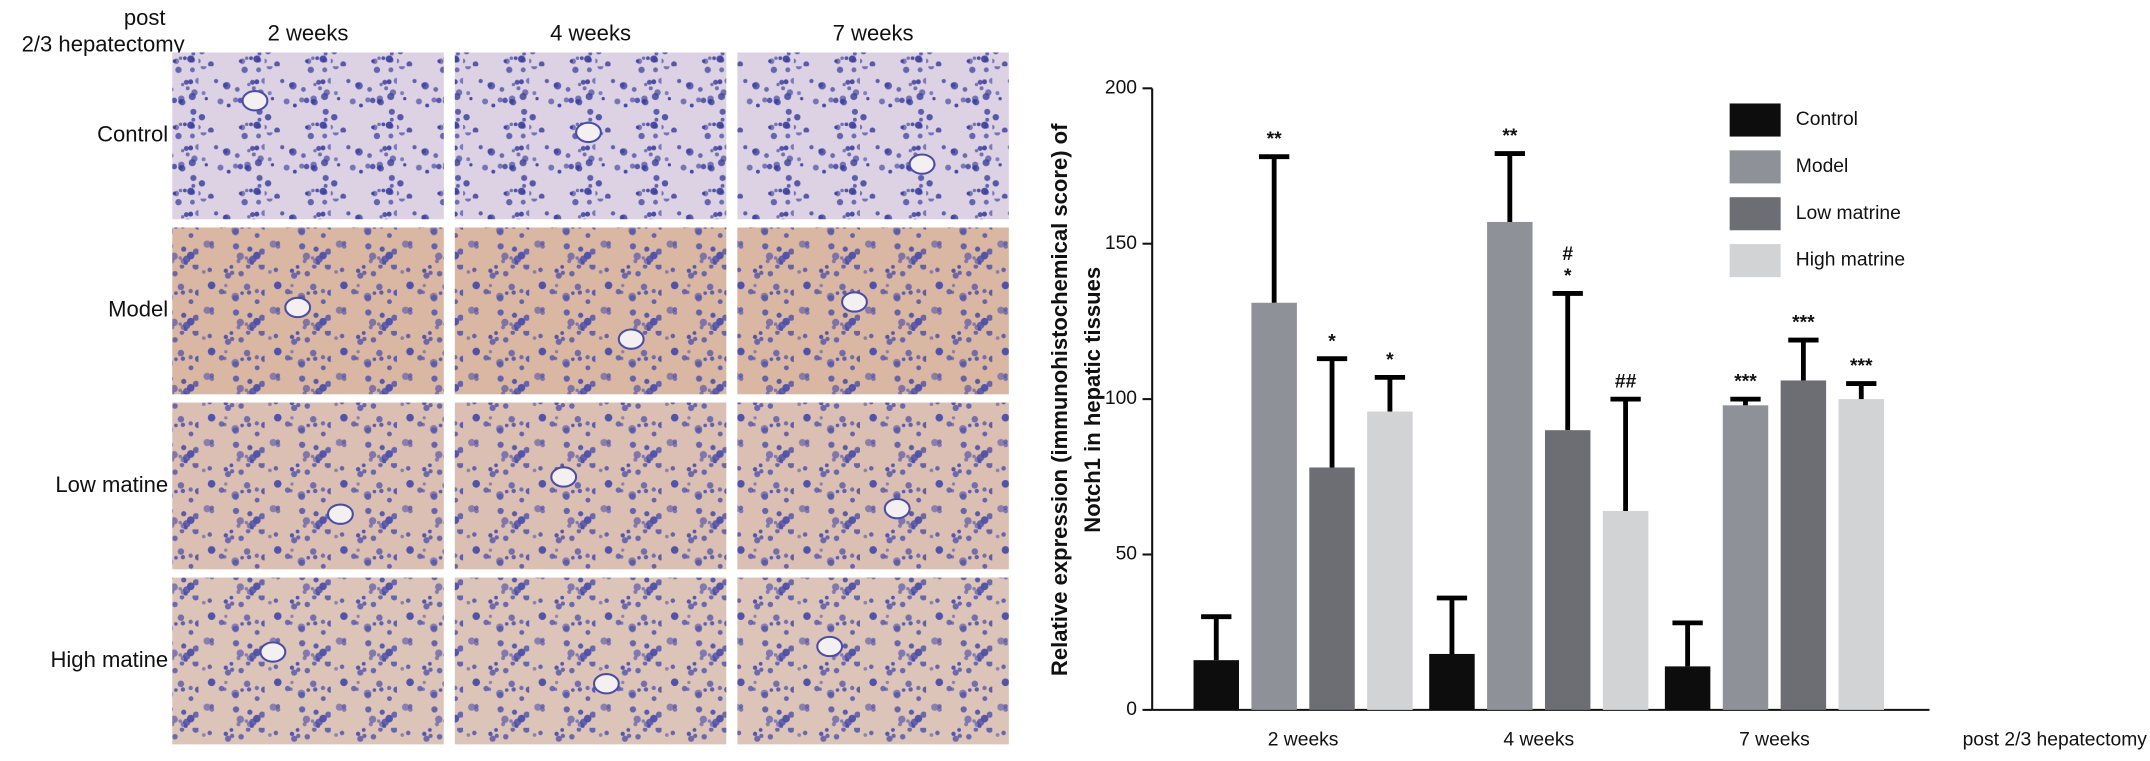  Describe the element at coordinates (1121, 398) in the screenshot. I see `y-tick-label: 100` at that location.